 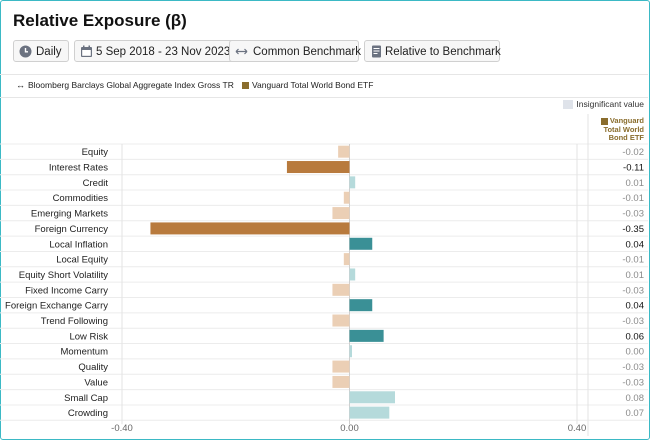 I want to click on category-label: Foreign Exchange Carry, so click(x=56, y=306).